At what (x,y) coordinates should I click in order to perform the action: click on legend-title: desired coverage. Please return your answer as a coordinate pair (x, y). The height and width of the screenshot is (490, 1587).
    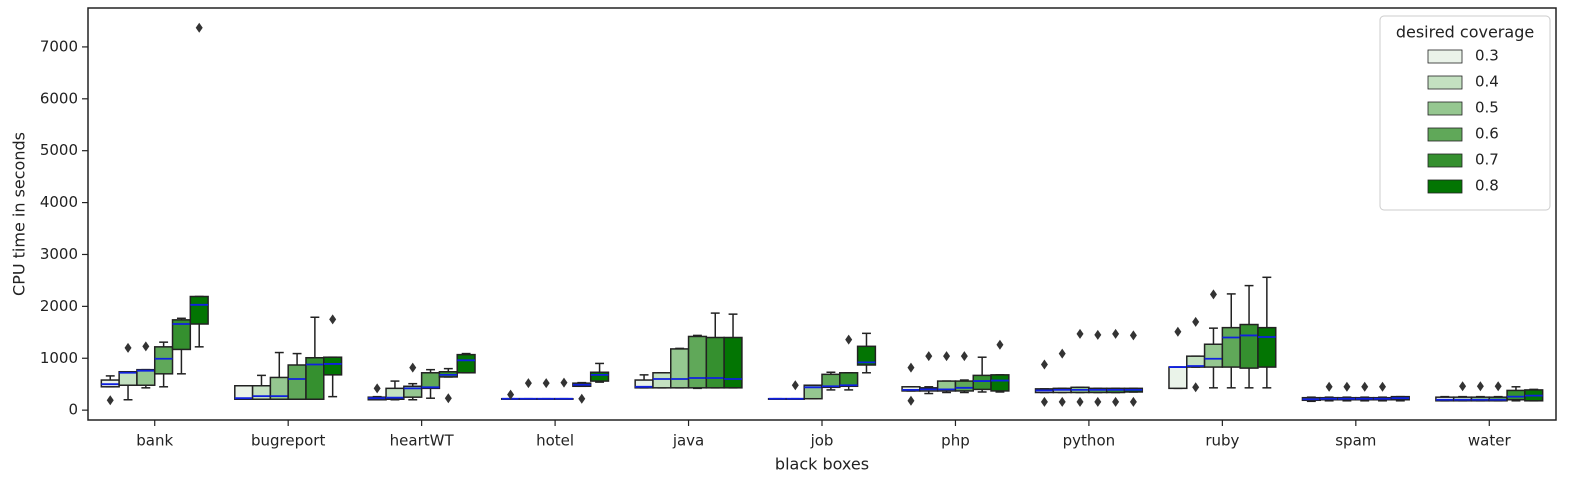
    Looking at the image, I should click on (1465, 32).